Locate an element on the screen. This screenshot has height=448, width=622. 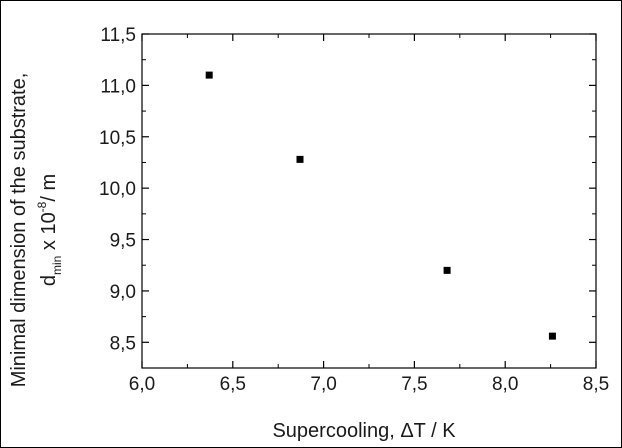
y-axis-title-line2: dmin x 10-8/ m is located at coordinates (49, 230).